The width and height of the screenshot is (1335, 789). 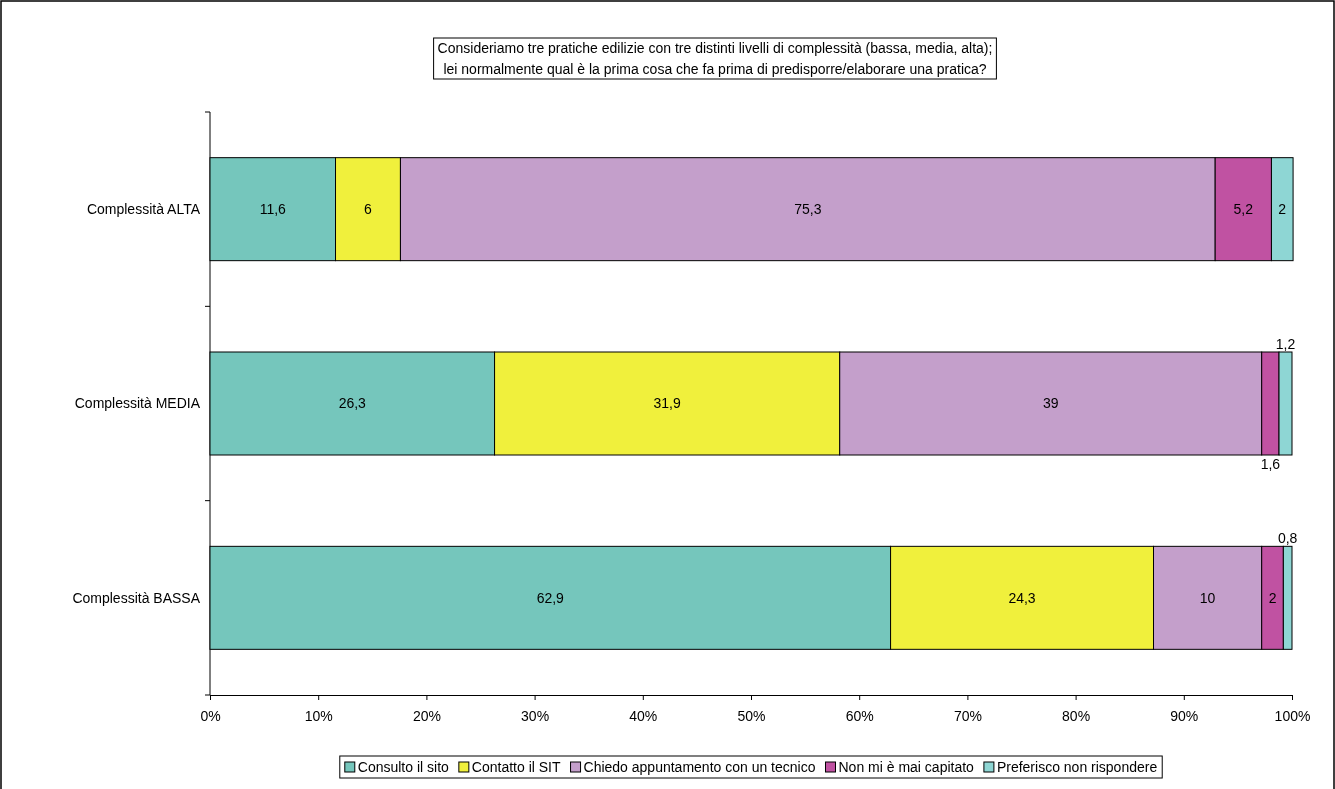 I want to click on legend-label: Non mi è mai capitato, so click(x=906, y=766).